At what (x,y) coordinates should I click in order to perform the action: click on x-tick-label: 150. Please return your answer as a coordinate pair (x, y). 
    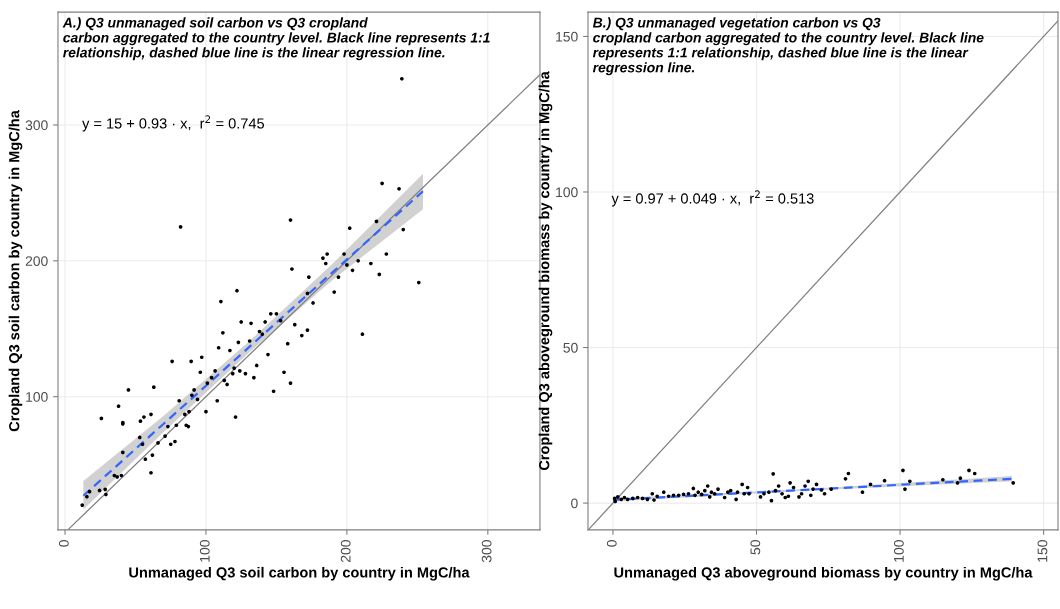
    Looking at the image, I should click on (1042, 551).